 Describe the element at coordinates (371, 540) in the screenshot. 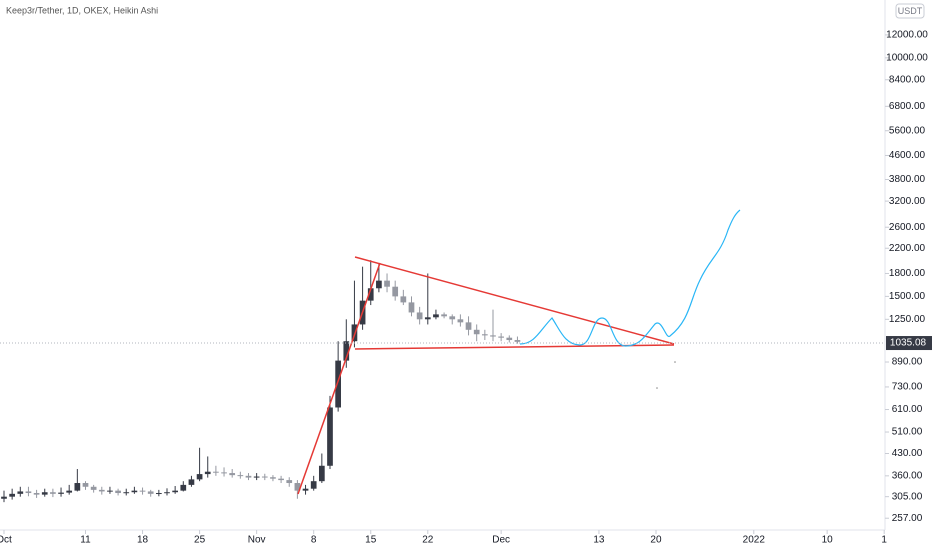

I see `x-tick-label: 15` at that location.